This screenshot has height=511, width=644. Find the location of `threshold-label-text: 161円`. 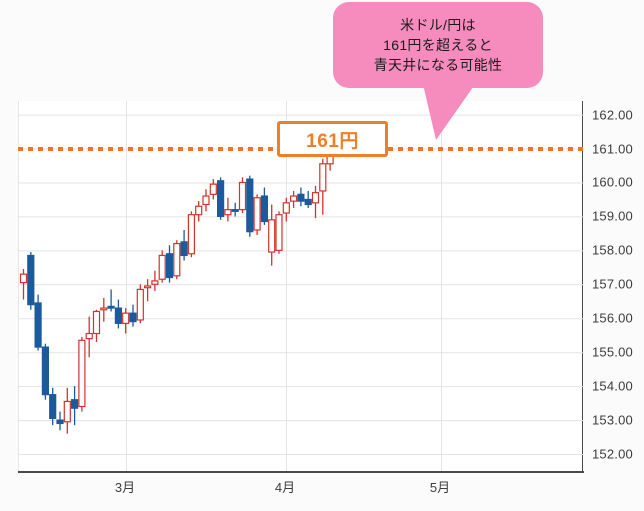

threshold-label-text: 161円 is located at coordinates (332, 141).